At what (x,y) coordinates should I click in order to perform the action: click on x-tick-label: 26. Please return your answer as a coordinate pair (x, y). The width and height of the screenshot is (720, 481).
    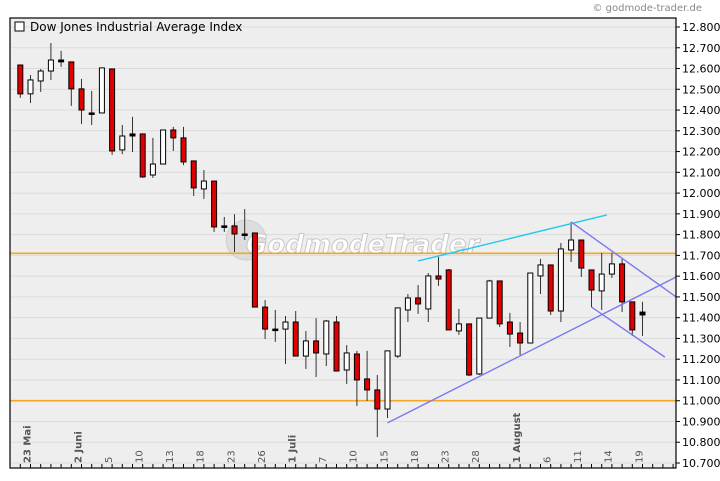
    Looking at the image, I should click on (262, 456).